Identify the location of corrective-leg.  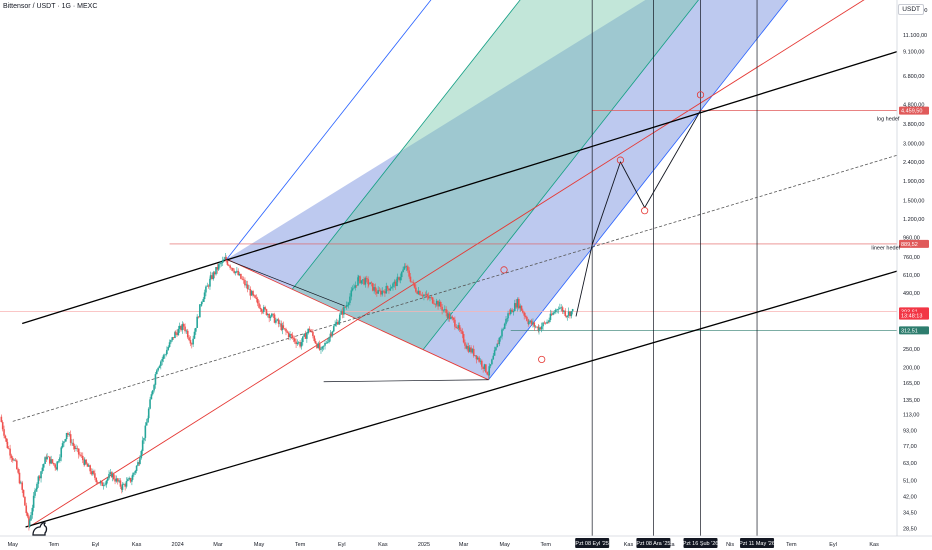
(285, 282).